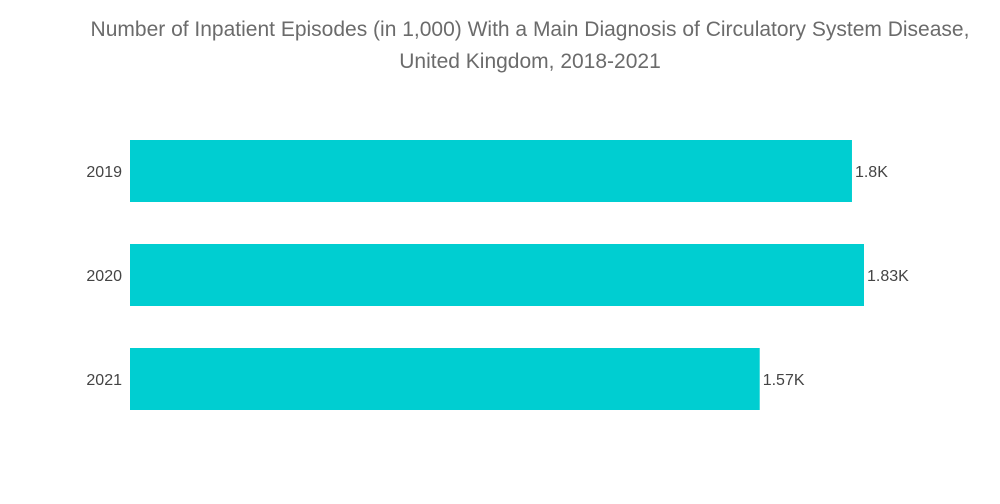 The width and height of the screenshot is (1000, 504). I want to click on bar-2020, so click(497, 275).